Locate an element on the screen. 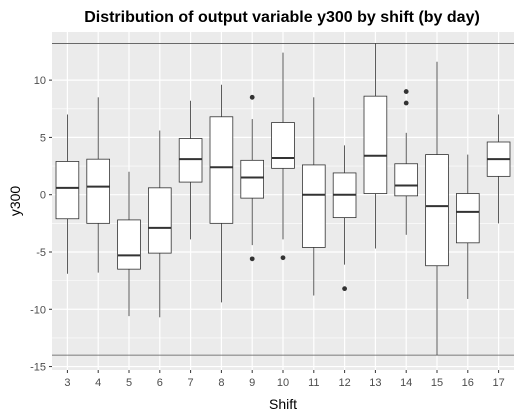  y-tick-label: -10 is located at coordinates (38, 310).